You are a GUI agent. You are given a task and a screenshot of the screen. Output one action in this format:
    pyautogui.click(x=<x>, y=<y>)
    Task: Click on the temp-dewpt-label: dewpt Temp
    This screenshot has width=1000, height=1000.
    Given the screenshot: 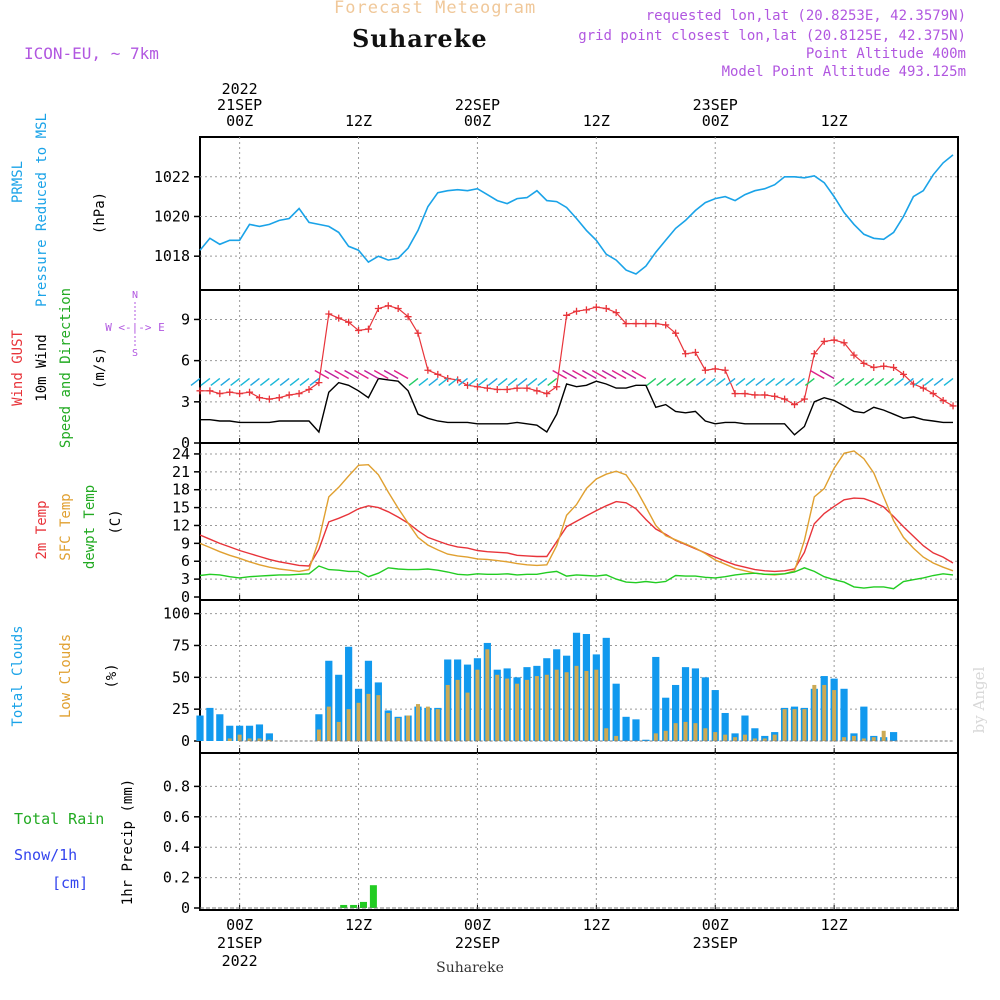 What is the action you would take?
    pyautogui.click(x=90, y=527)
    